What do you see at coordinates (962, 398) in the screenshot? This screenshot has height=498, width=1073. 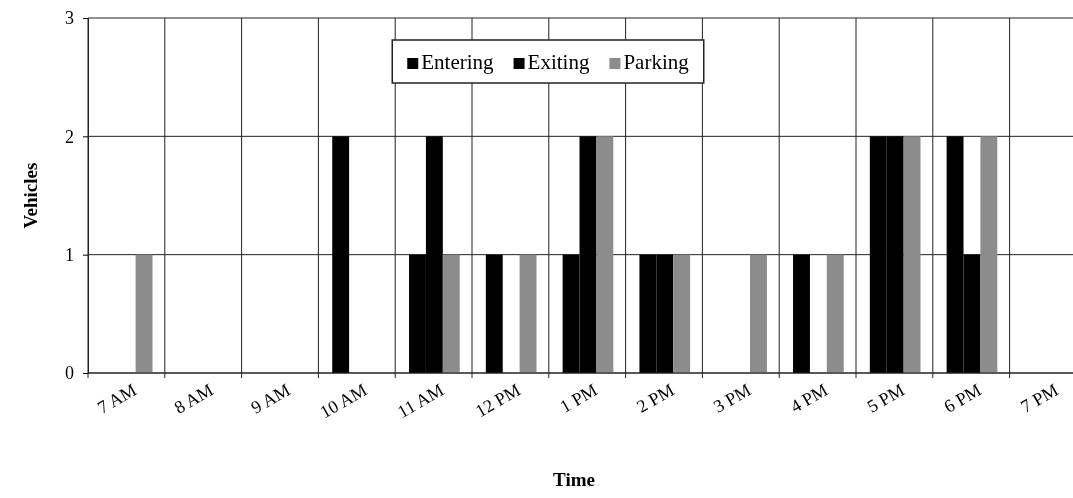 I see `x-tick-label: 6 PM` at bounding box center [962, 398].